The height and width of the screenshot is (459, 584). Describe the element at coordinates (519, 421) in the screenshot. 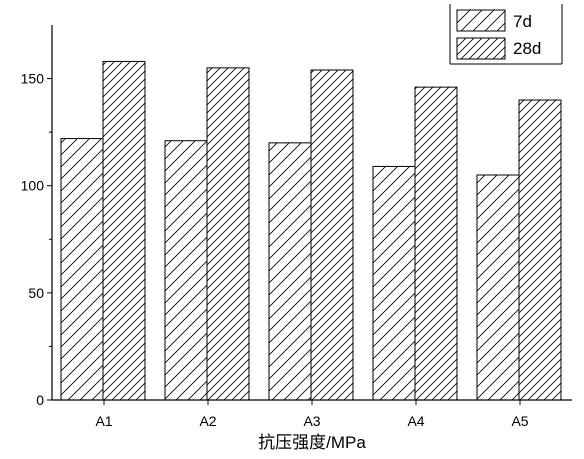

I see `x-tick-label: A5` at that location.